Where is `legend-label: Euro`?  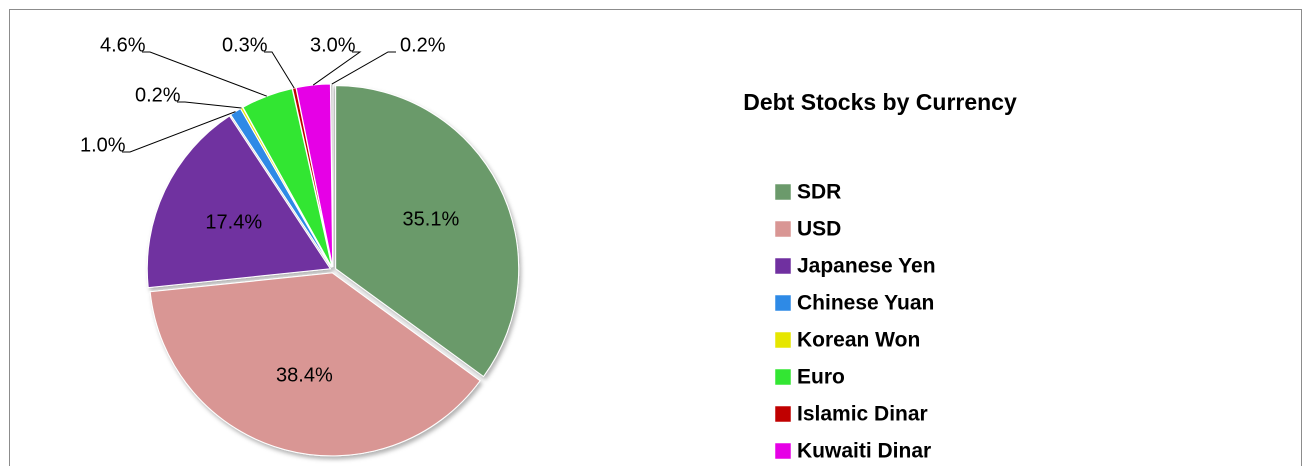
legend-label: Euro is located at coordinates (821, 377).